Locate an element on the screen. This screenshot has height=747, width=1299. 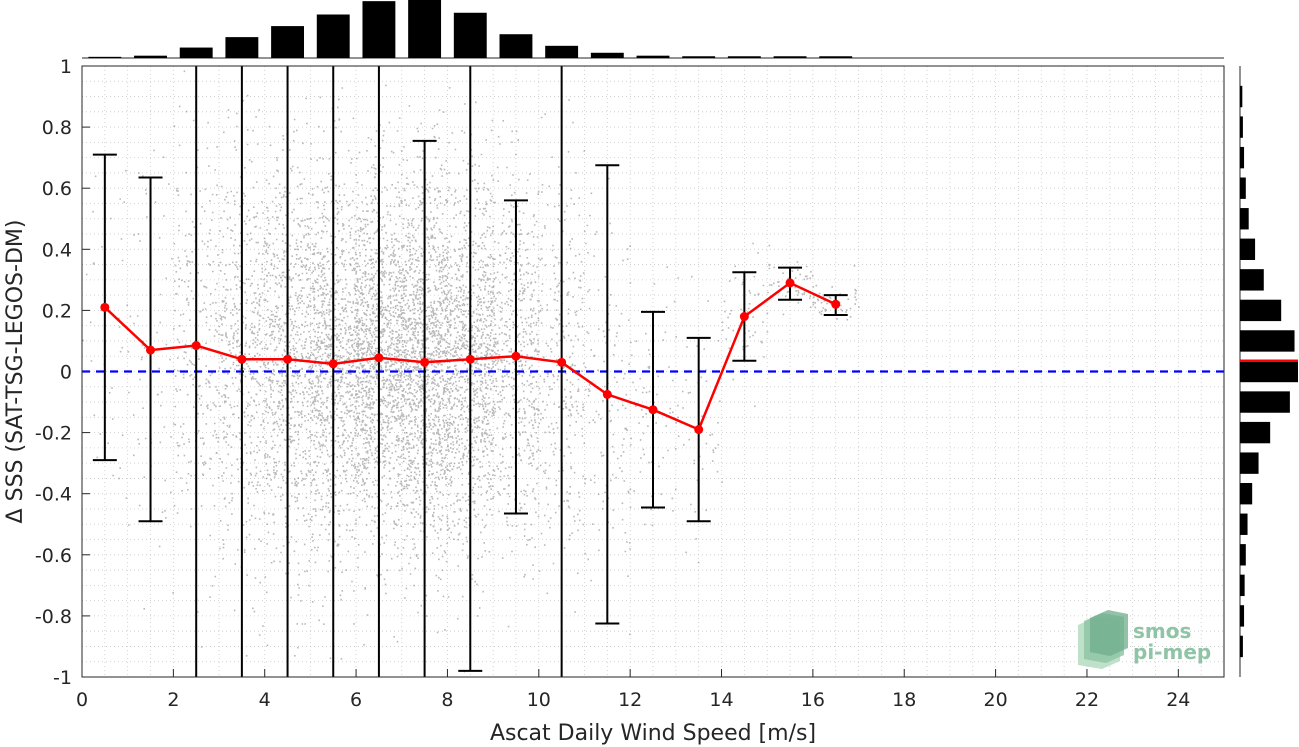
top-histogram is located at coordinates (653, 29).